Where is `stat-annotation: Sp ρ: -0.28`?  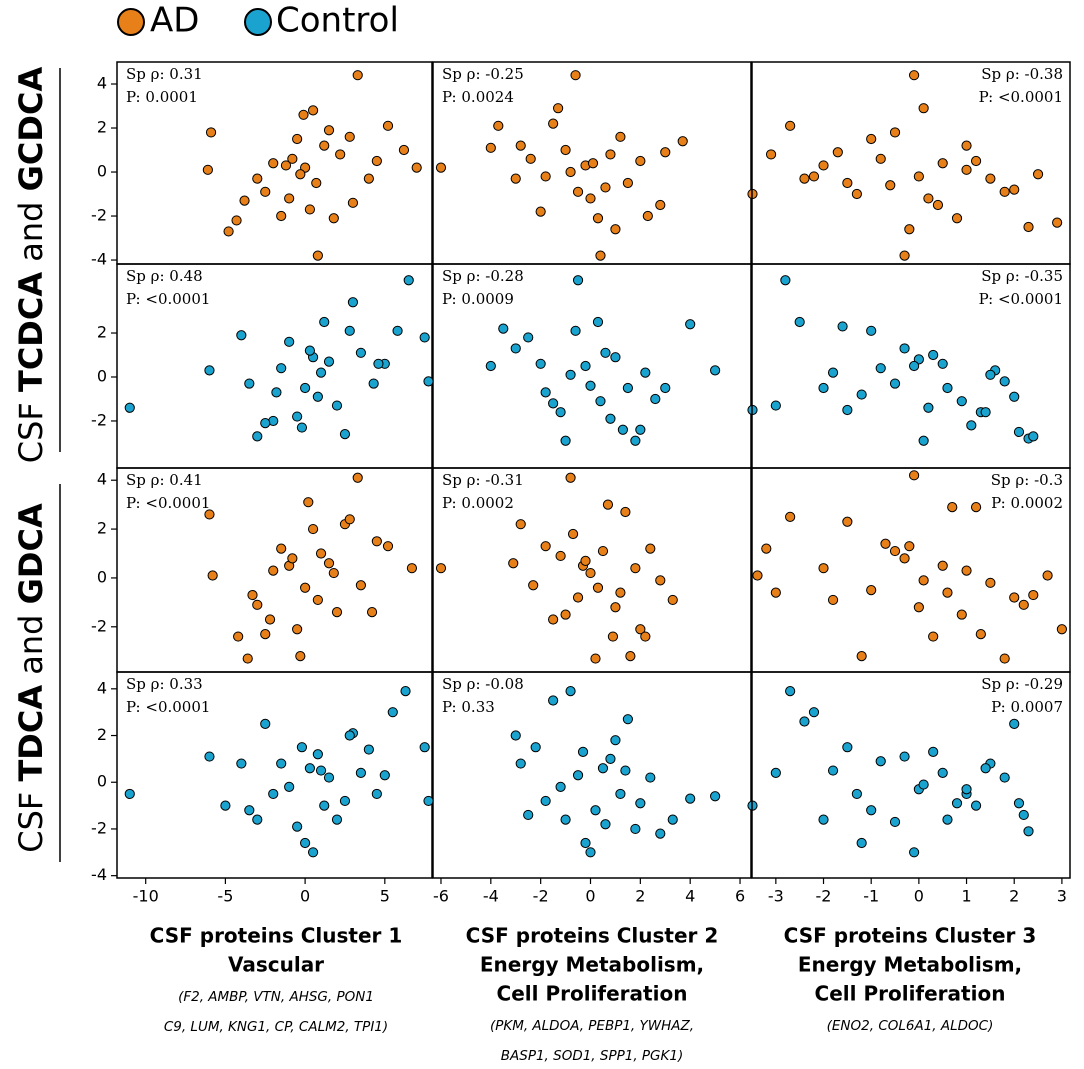 stat-annotation: Sp ρ: -0.28 is located at coordinates (483, 276).